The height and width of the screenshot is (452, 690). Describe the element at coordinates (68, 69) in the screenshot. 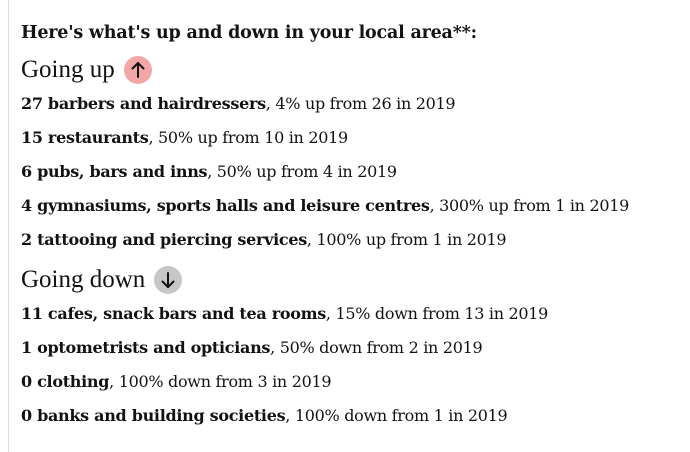

I see `going-up-label: Going up` at that location.